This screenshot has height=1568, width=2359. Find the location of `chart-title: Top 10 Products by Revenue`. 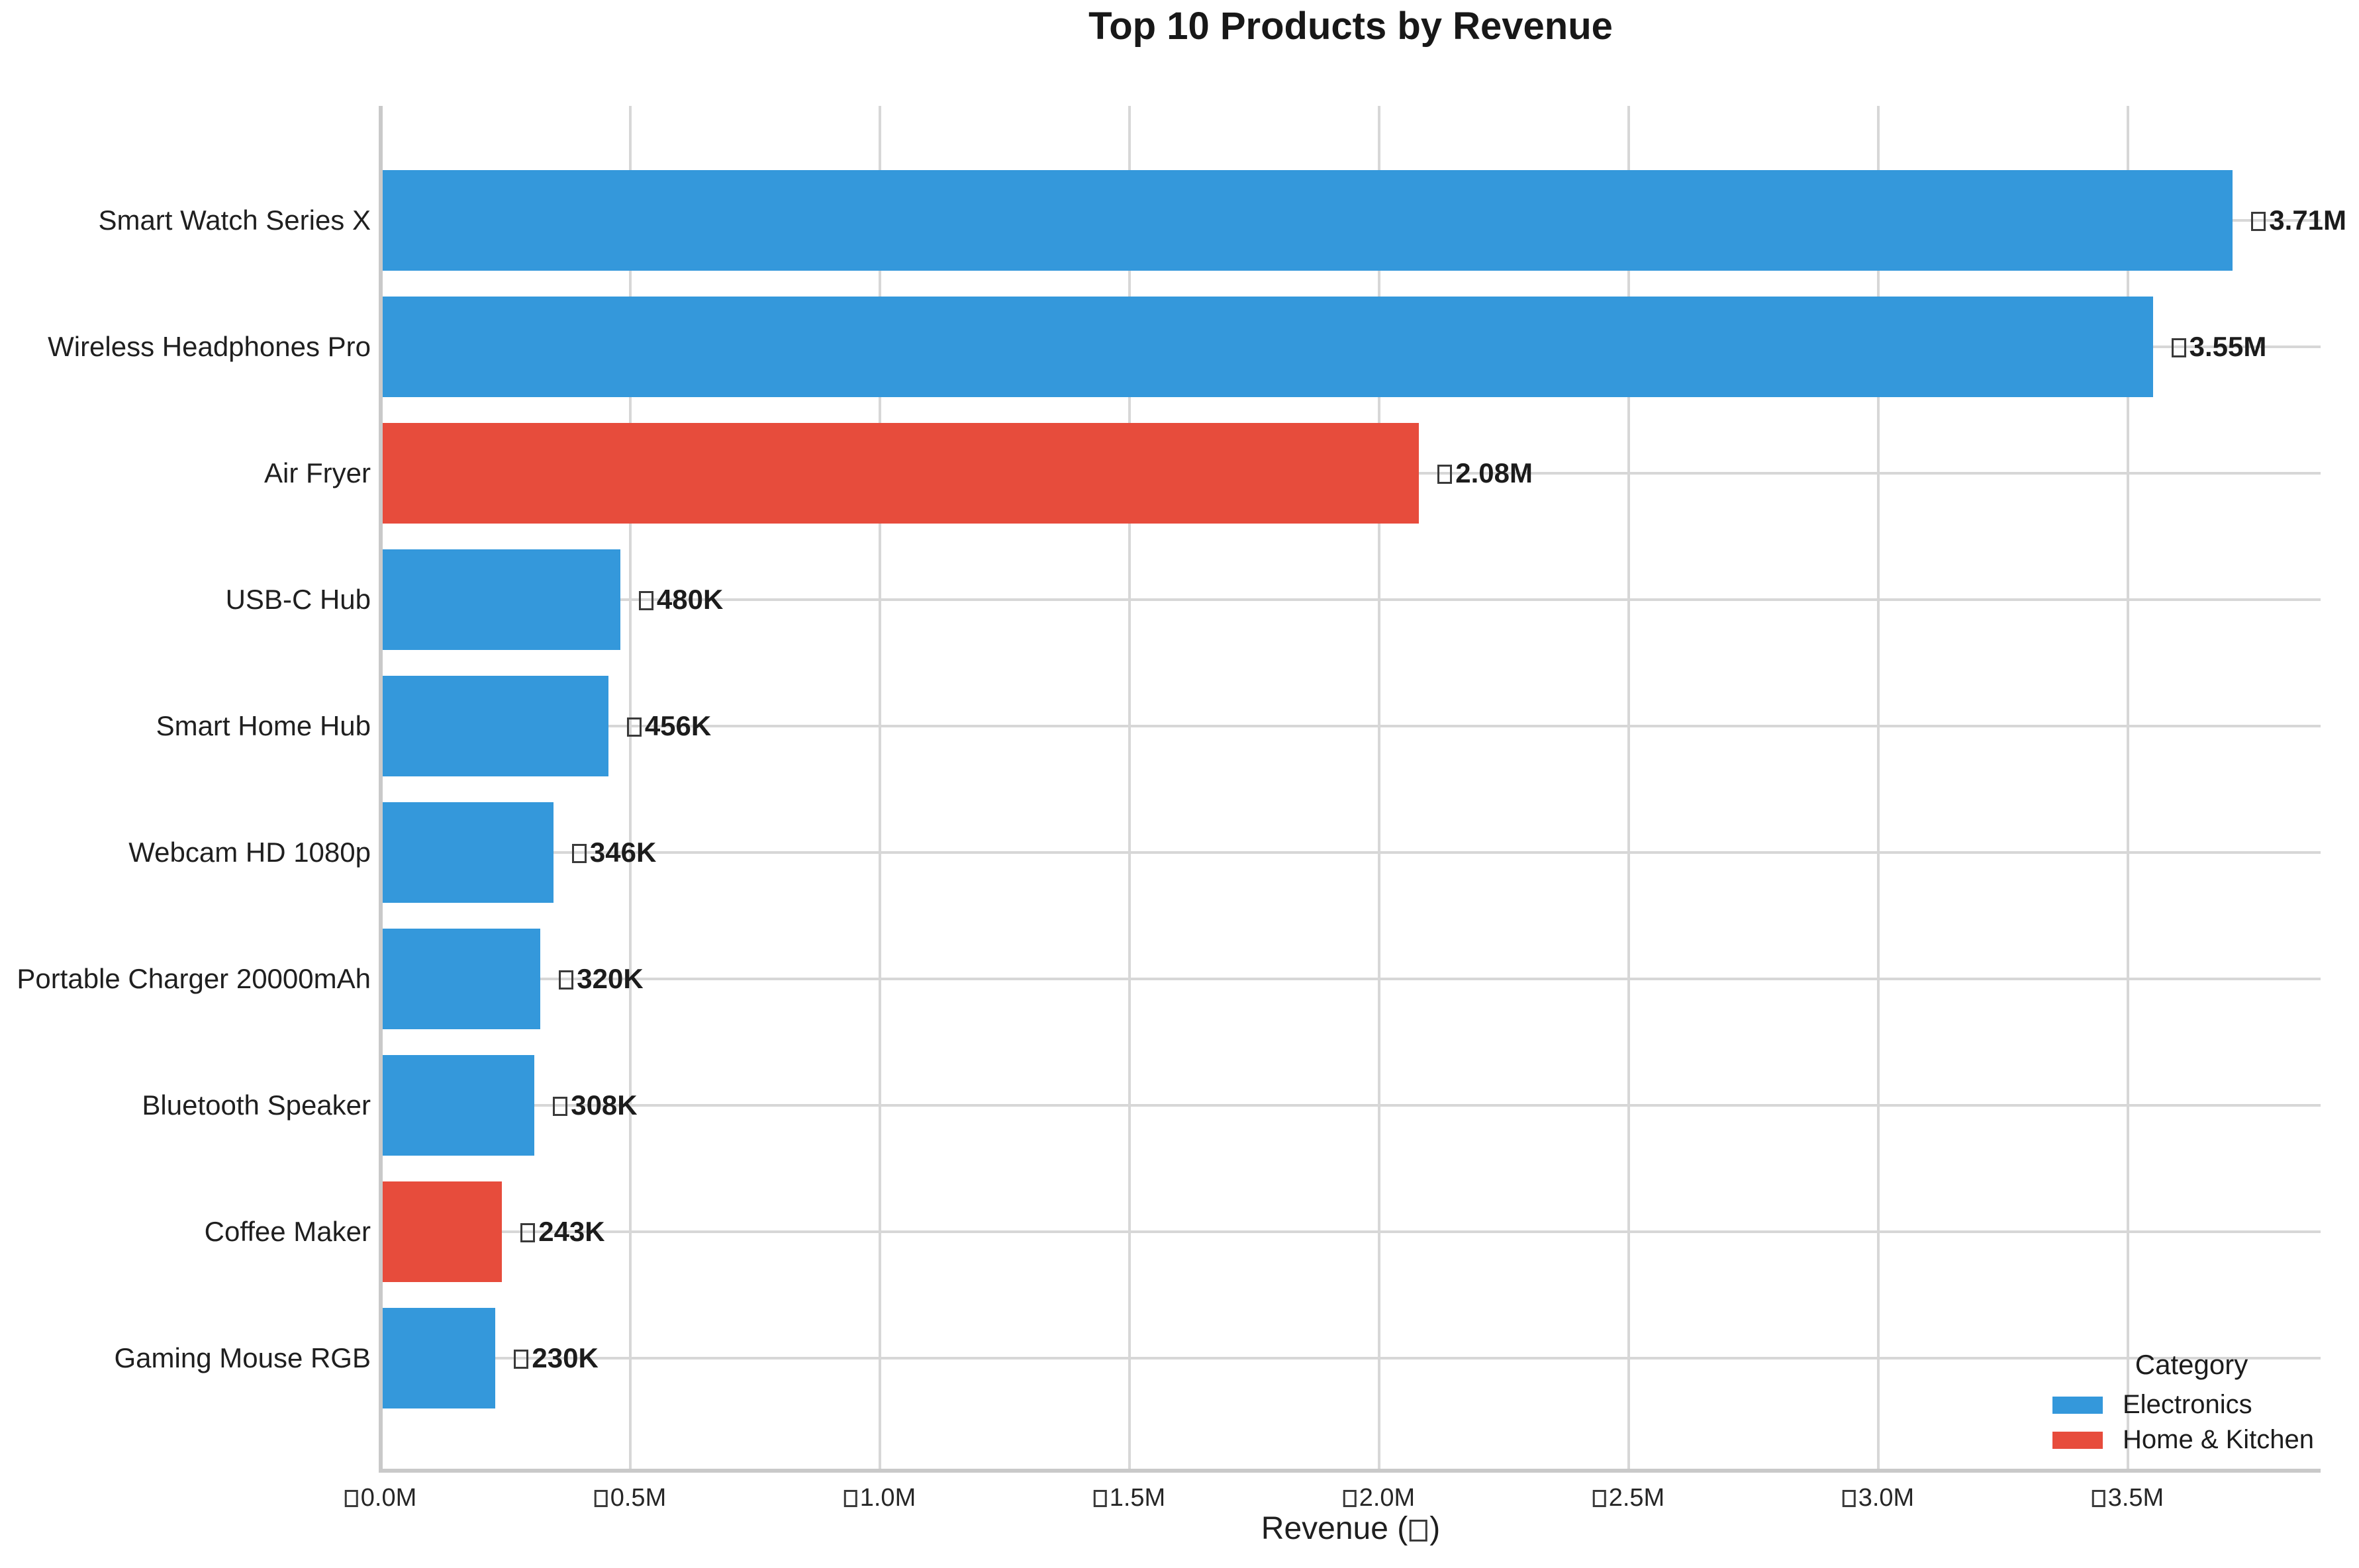

chart-title: Top 10 Products by Revenue is located at coordinates (1351, 26).